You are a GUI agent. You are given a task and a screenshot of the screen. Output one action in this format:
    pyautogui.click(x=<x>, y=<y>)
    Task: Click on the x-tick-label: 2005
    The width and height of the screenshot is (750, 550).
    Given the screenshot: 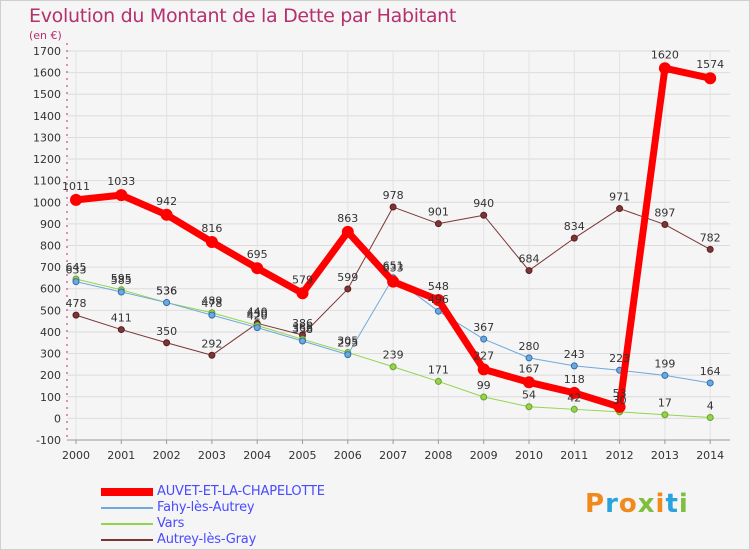 What is the action you would take?
    pyautogui.click(x=303, y=455)
    